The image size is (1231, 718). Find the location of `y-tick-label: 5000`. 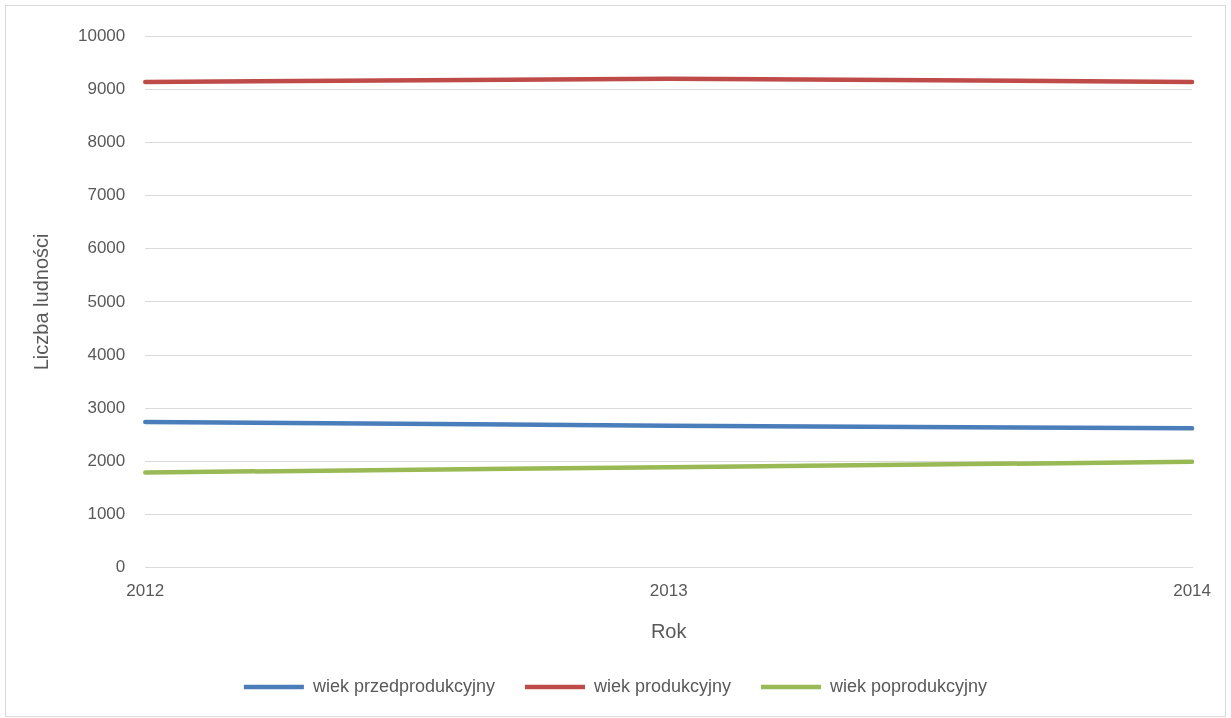

y-tick-label: 5000 is located at coordinates (106, 301).